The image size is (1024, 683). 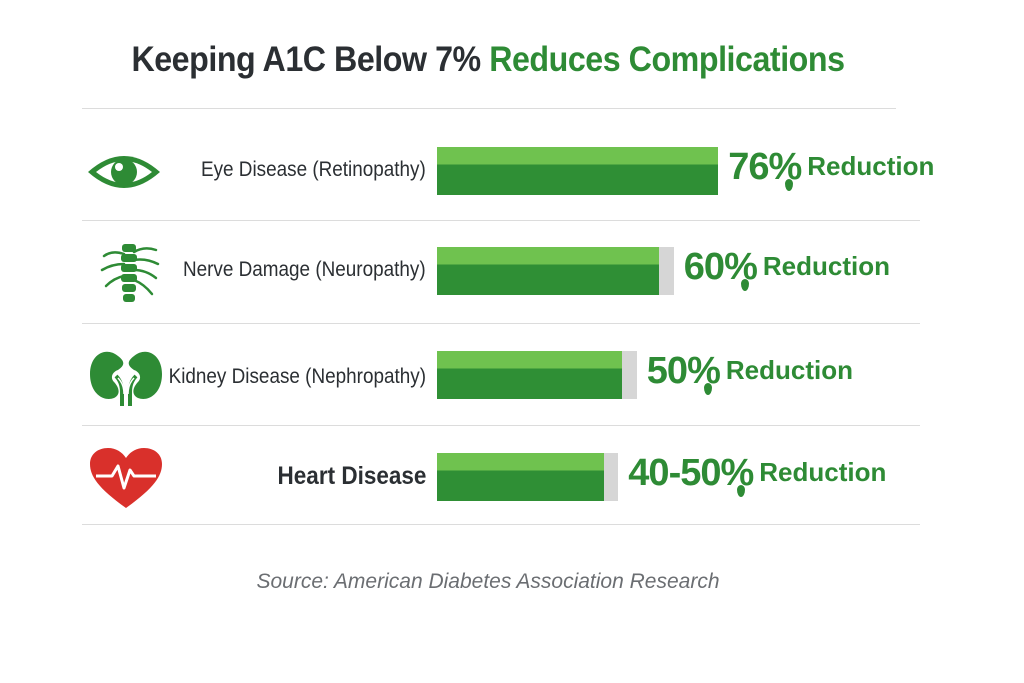 What do you see at coordinates (667, 59) in the screenshot?
I see `title-highlight: Reduces Complications` at bounding box center [667, 59].